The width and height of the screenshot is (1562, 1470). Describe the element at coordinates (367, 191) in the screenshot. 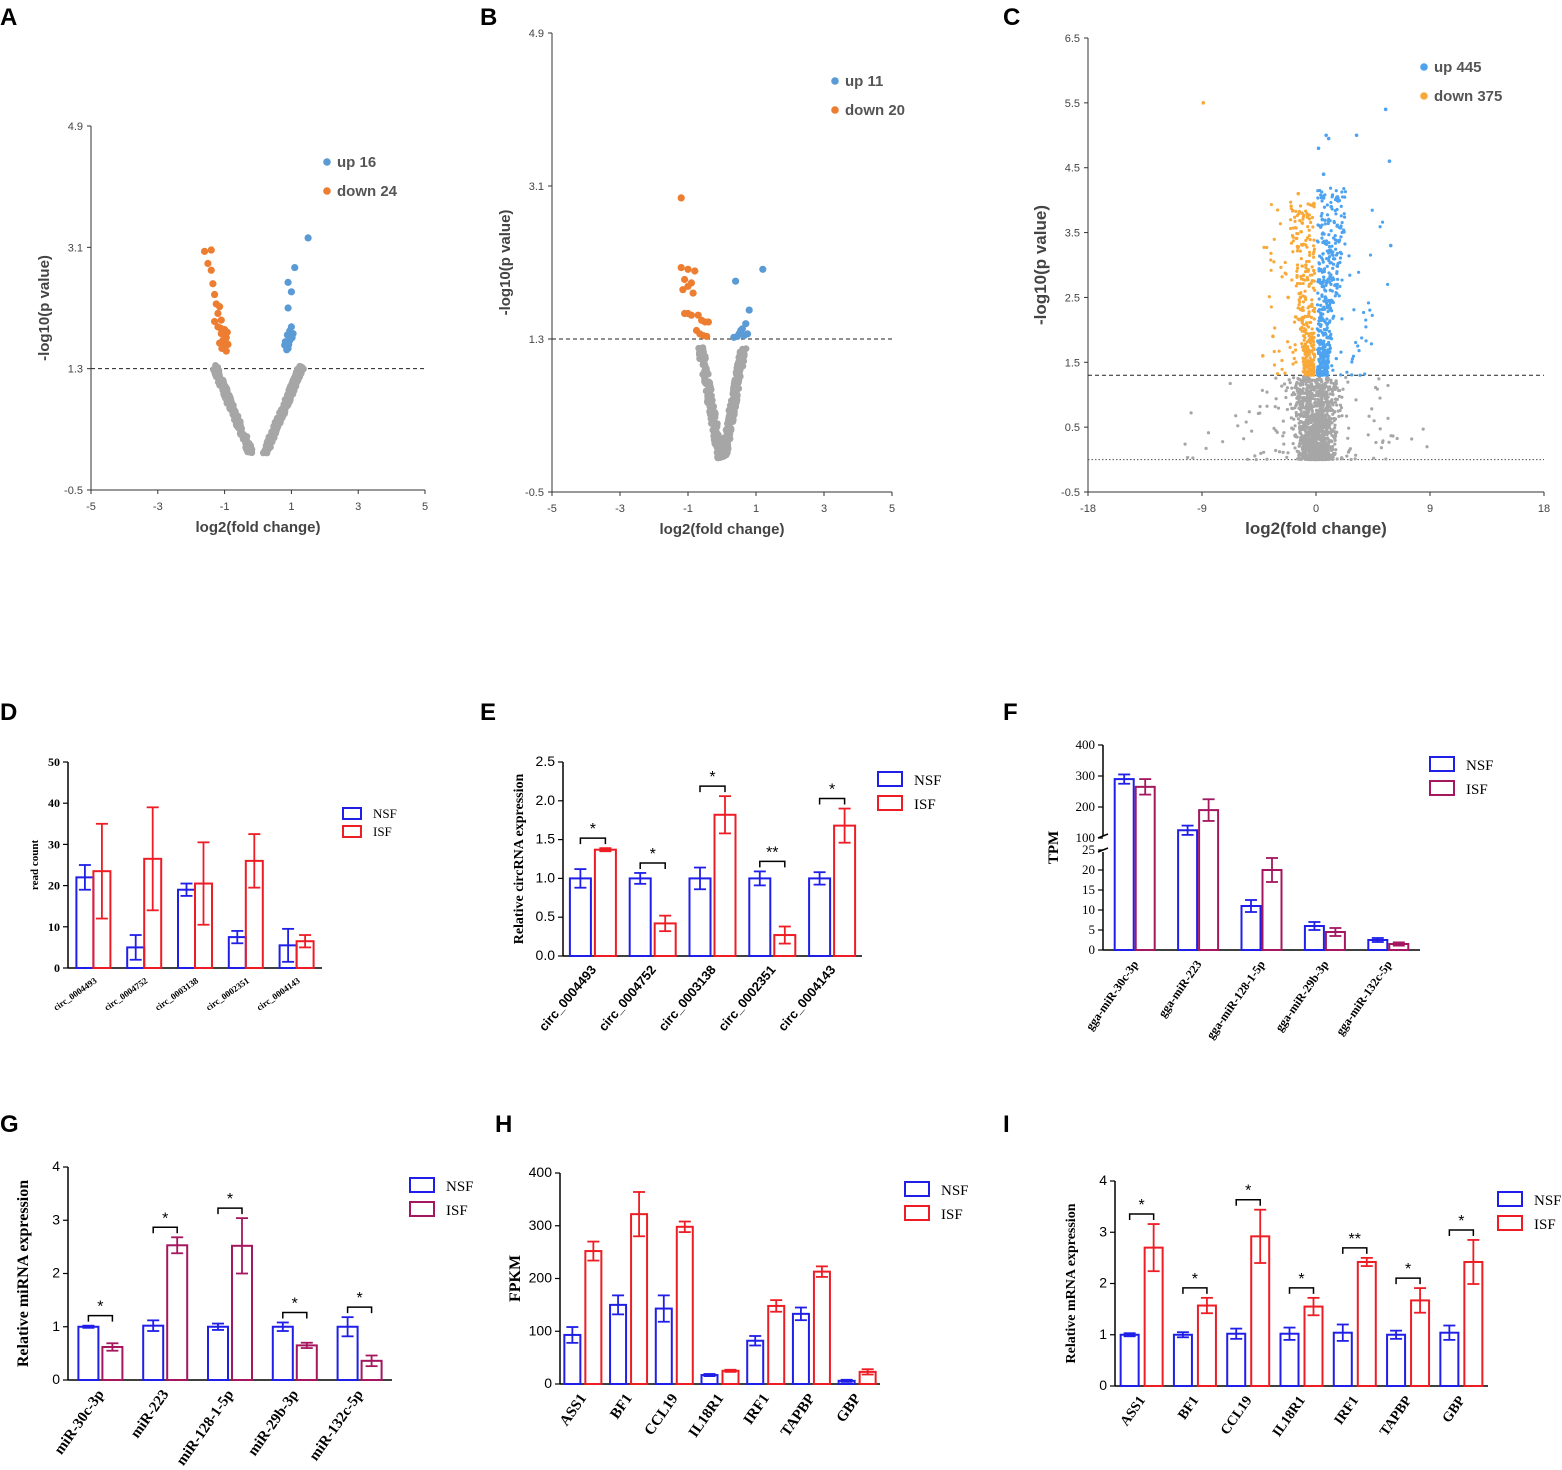

I see `legend-label: down 24` at that location.